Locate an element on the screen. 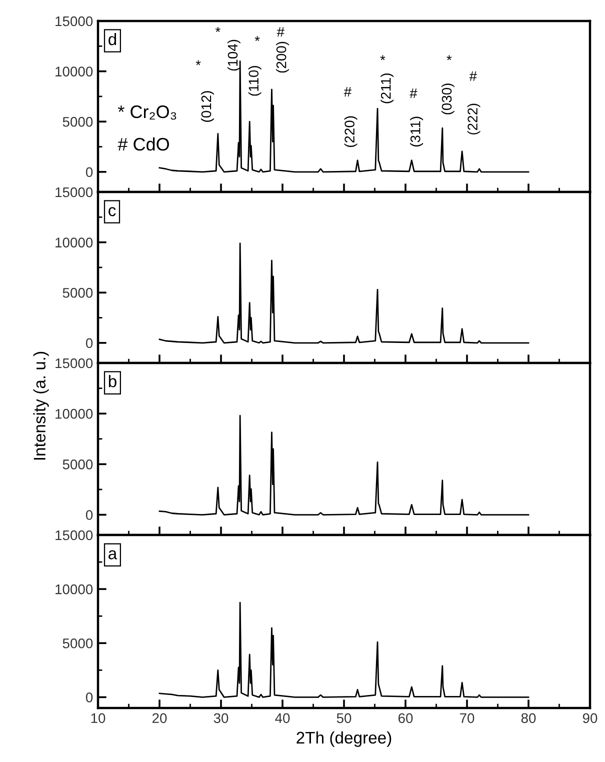 The width and height of the screenshot is (605, 762). annotation: a is located at coordinates (113, 555).